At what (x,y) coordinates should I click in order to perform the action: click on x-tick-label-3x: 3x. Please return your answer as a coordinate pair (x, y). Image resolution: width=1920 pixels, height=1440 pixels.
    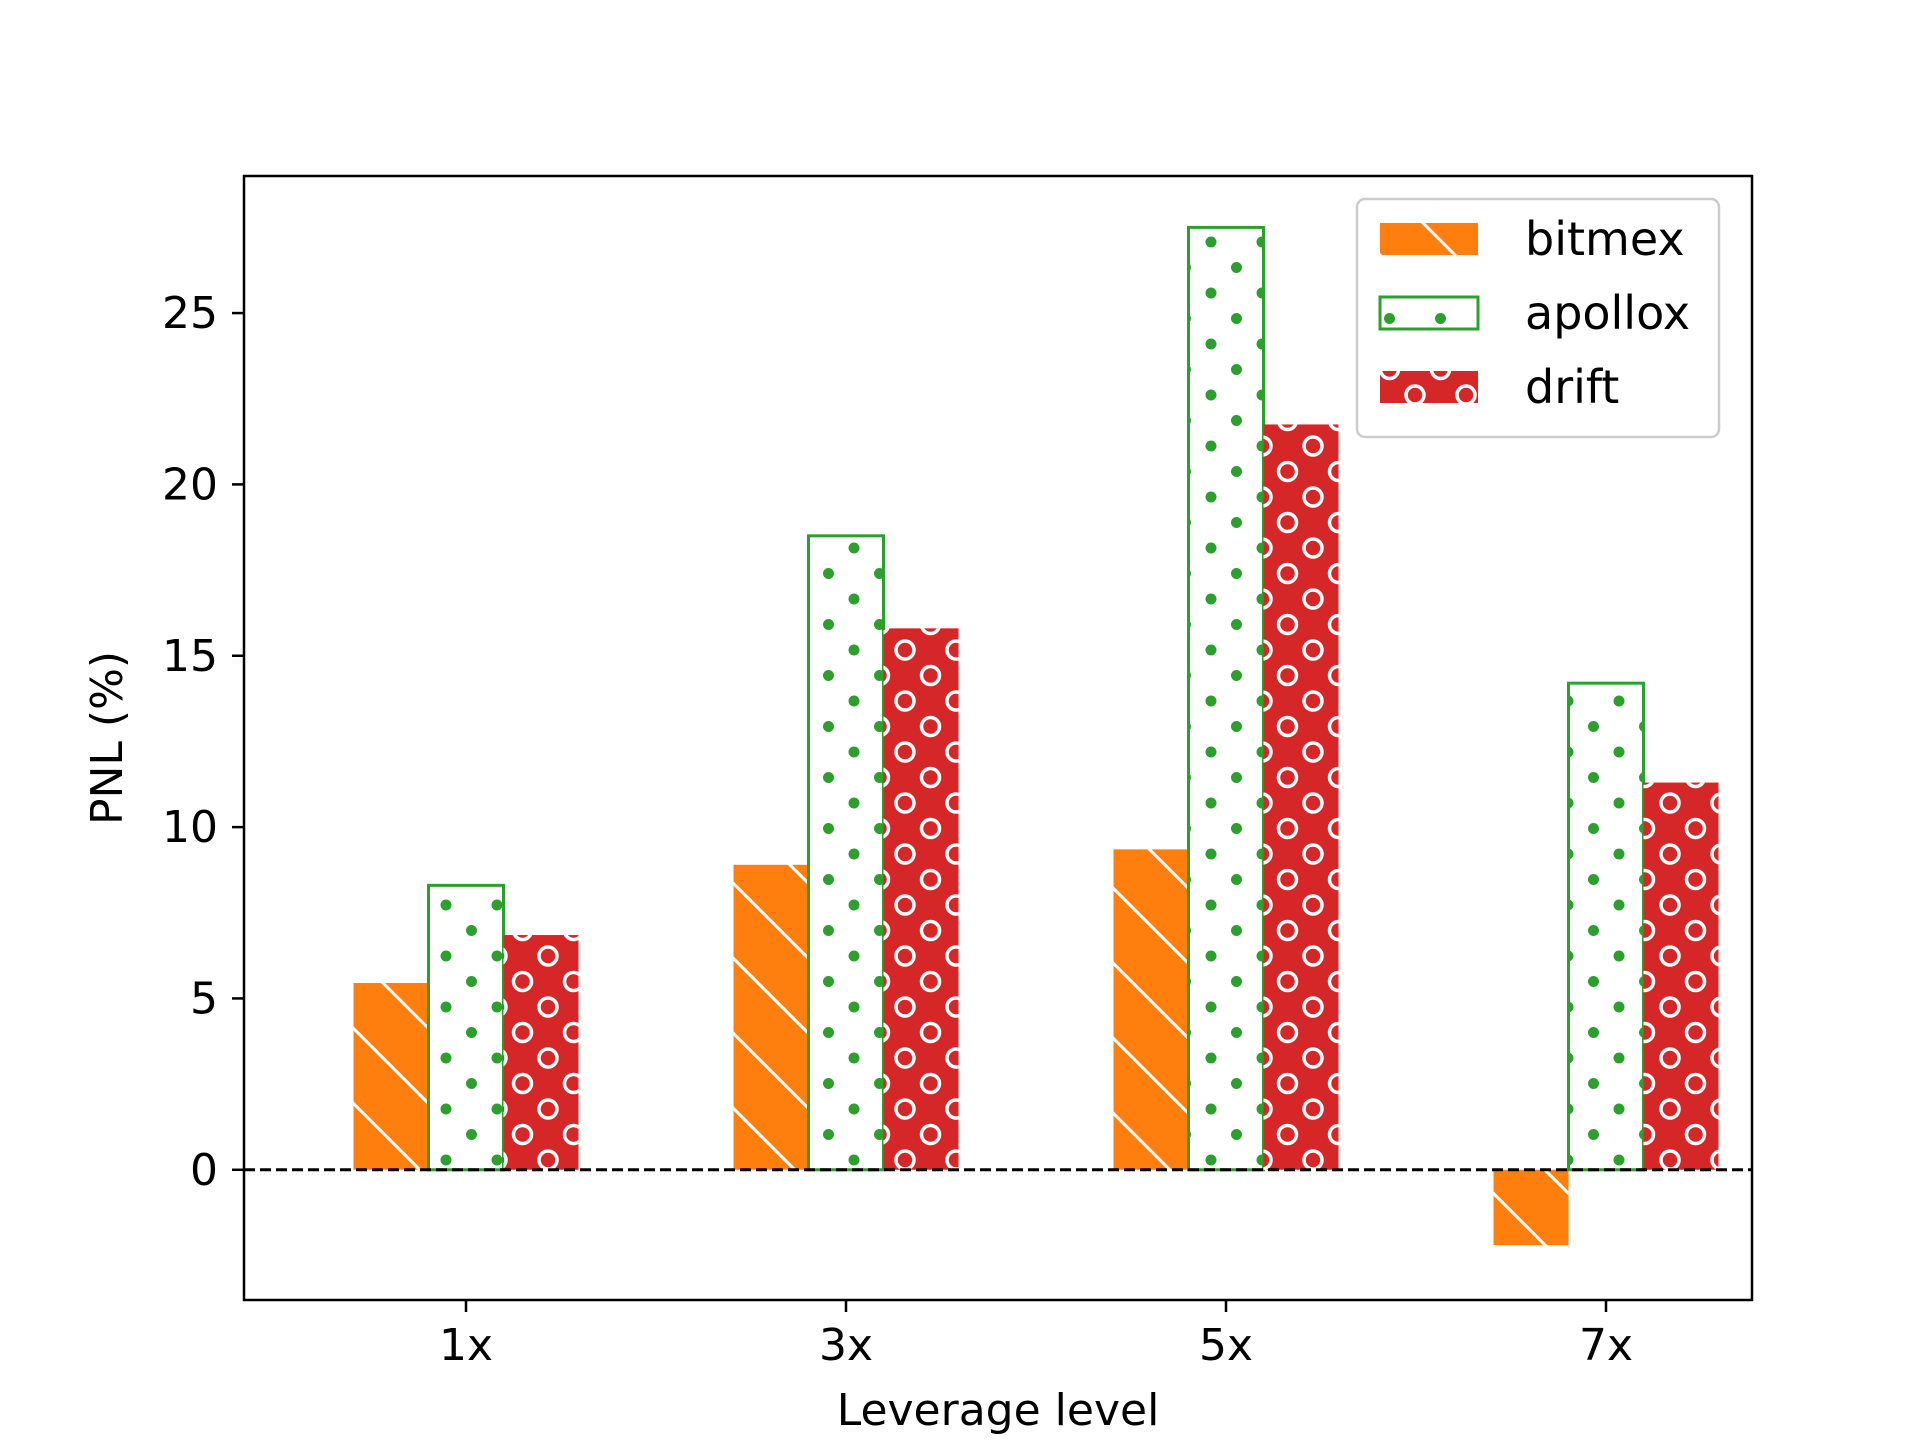
    Looking at the image, I should click on (846, 1345).